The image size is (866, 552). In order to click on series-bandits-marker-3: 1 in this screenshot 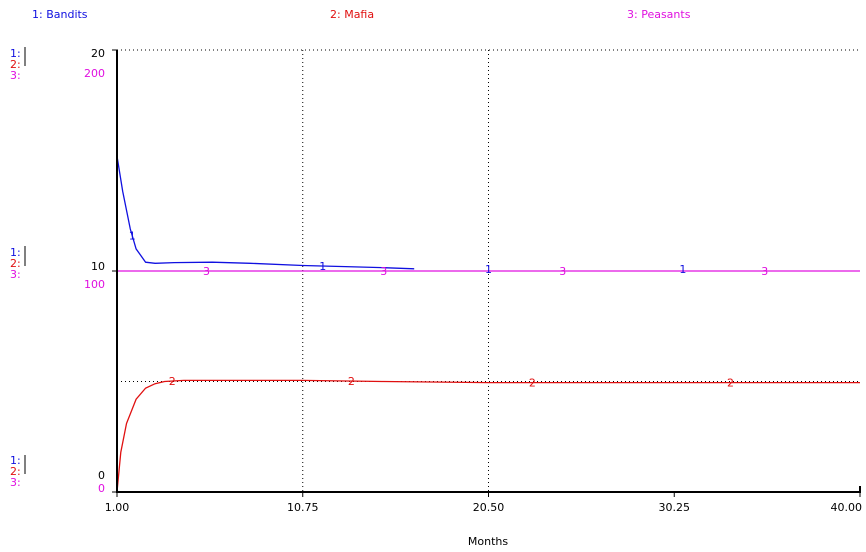, I will do `click(682, 269)`.